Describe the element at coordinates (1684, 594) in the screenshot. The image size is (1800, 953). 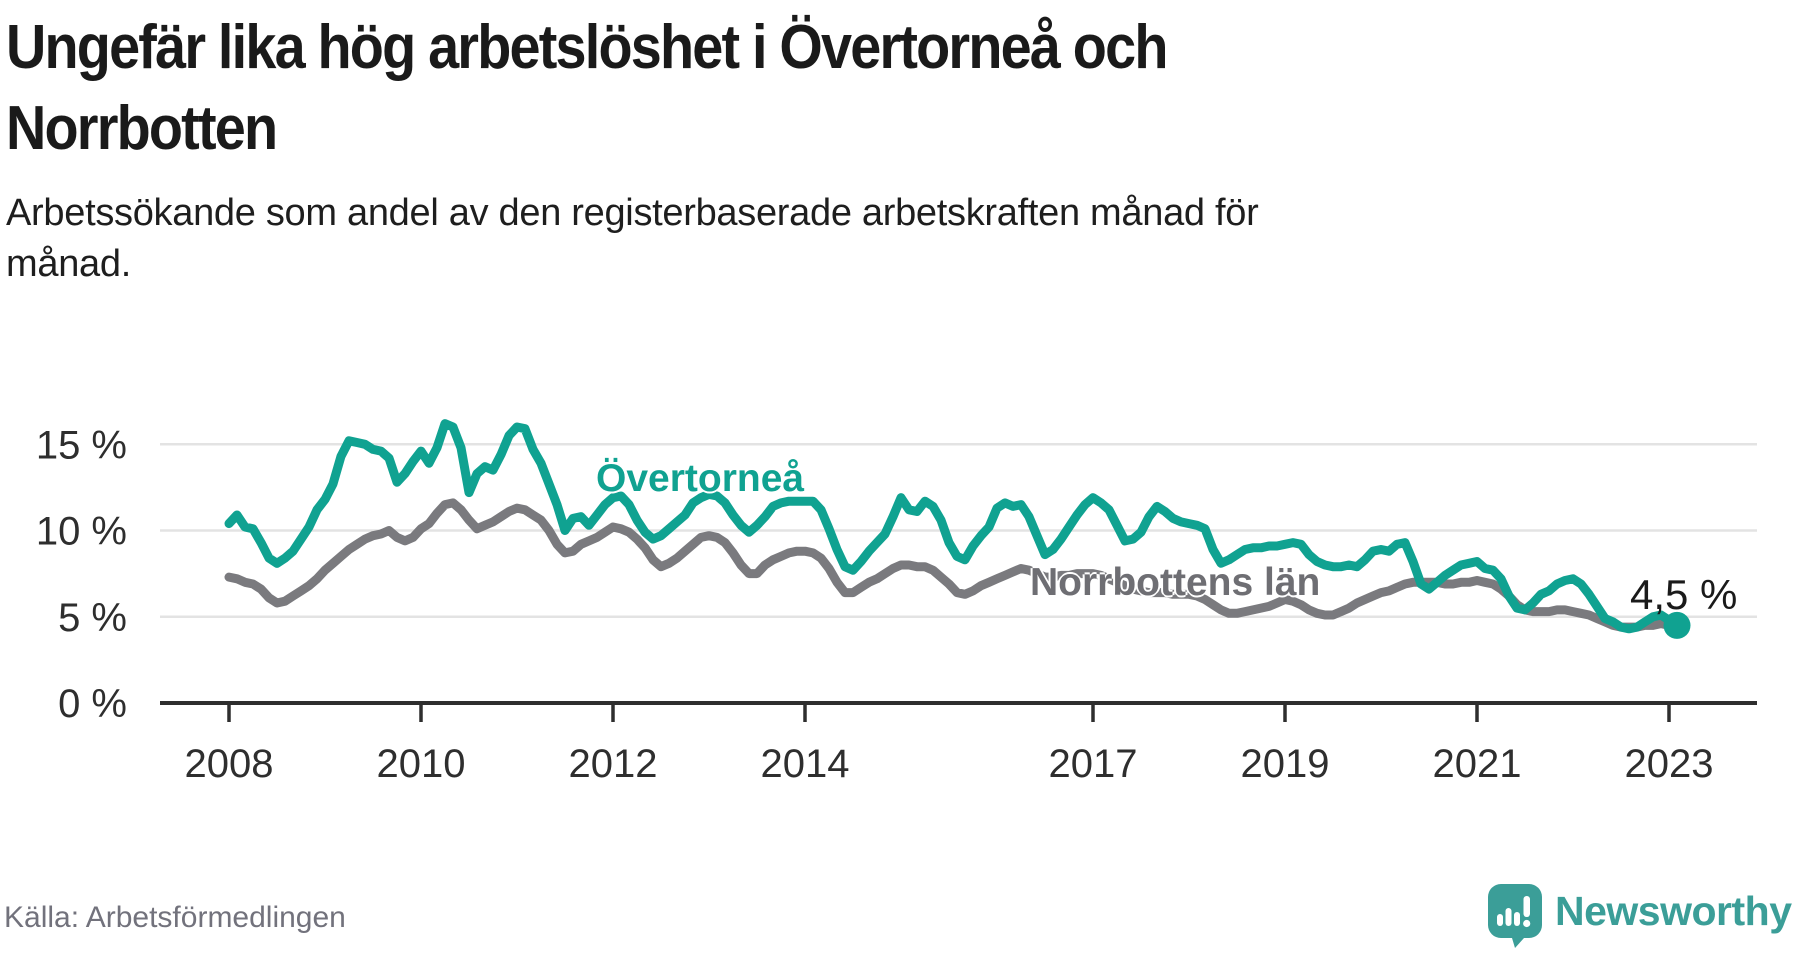
I see `end-value-annotation: 4,5 %` at that location.